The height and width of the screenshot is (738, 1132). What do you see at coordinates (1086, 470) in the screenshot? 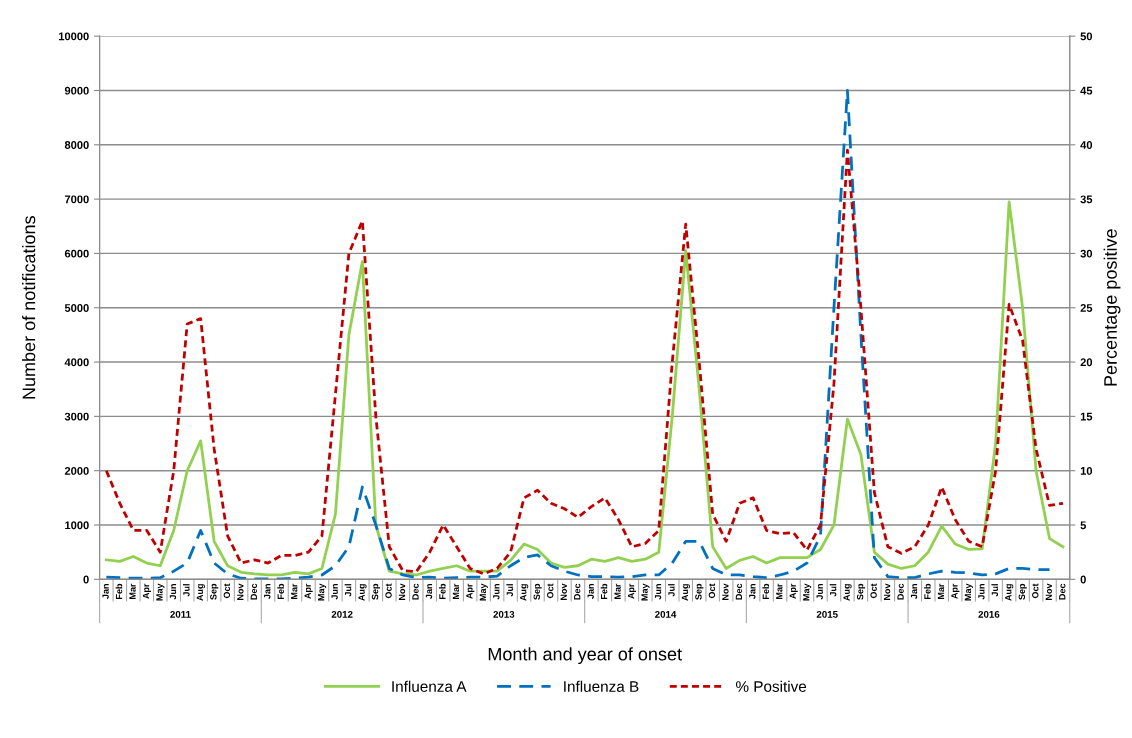
I see `y2-tick-label: 10` at bounding box center [1086, 470].